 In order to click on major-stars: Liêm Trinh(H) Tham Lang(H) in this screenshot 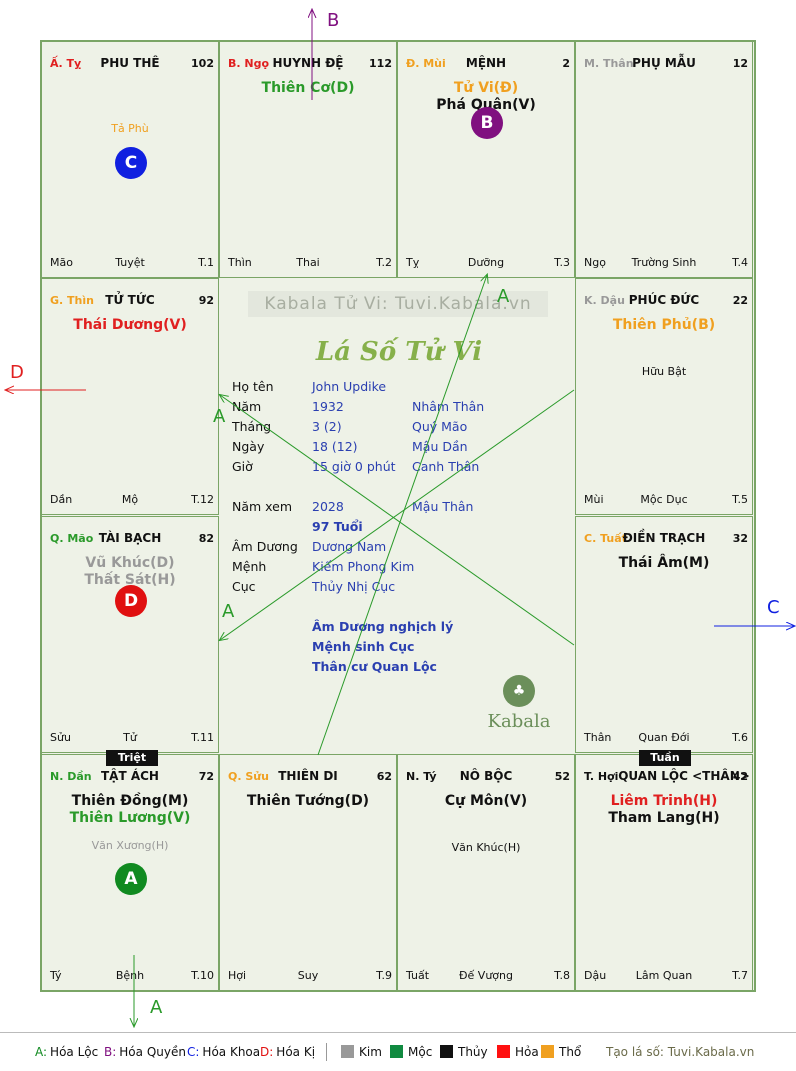, I will do `click(664, 810)`.